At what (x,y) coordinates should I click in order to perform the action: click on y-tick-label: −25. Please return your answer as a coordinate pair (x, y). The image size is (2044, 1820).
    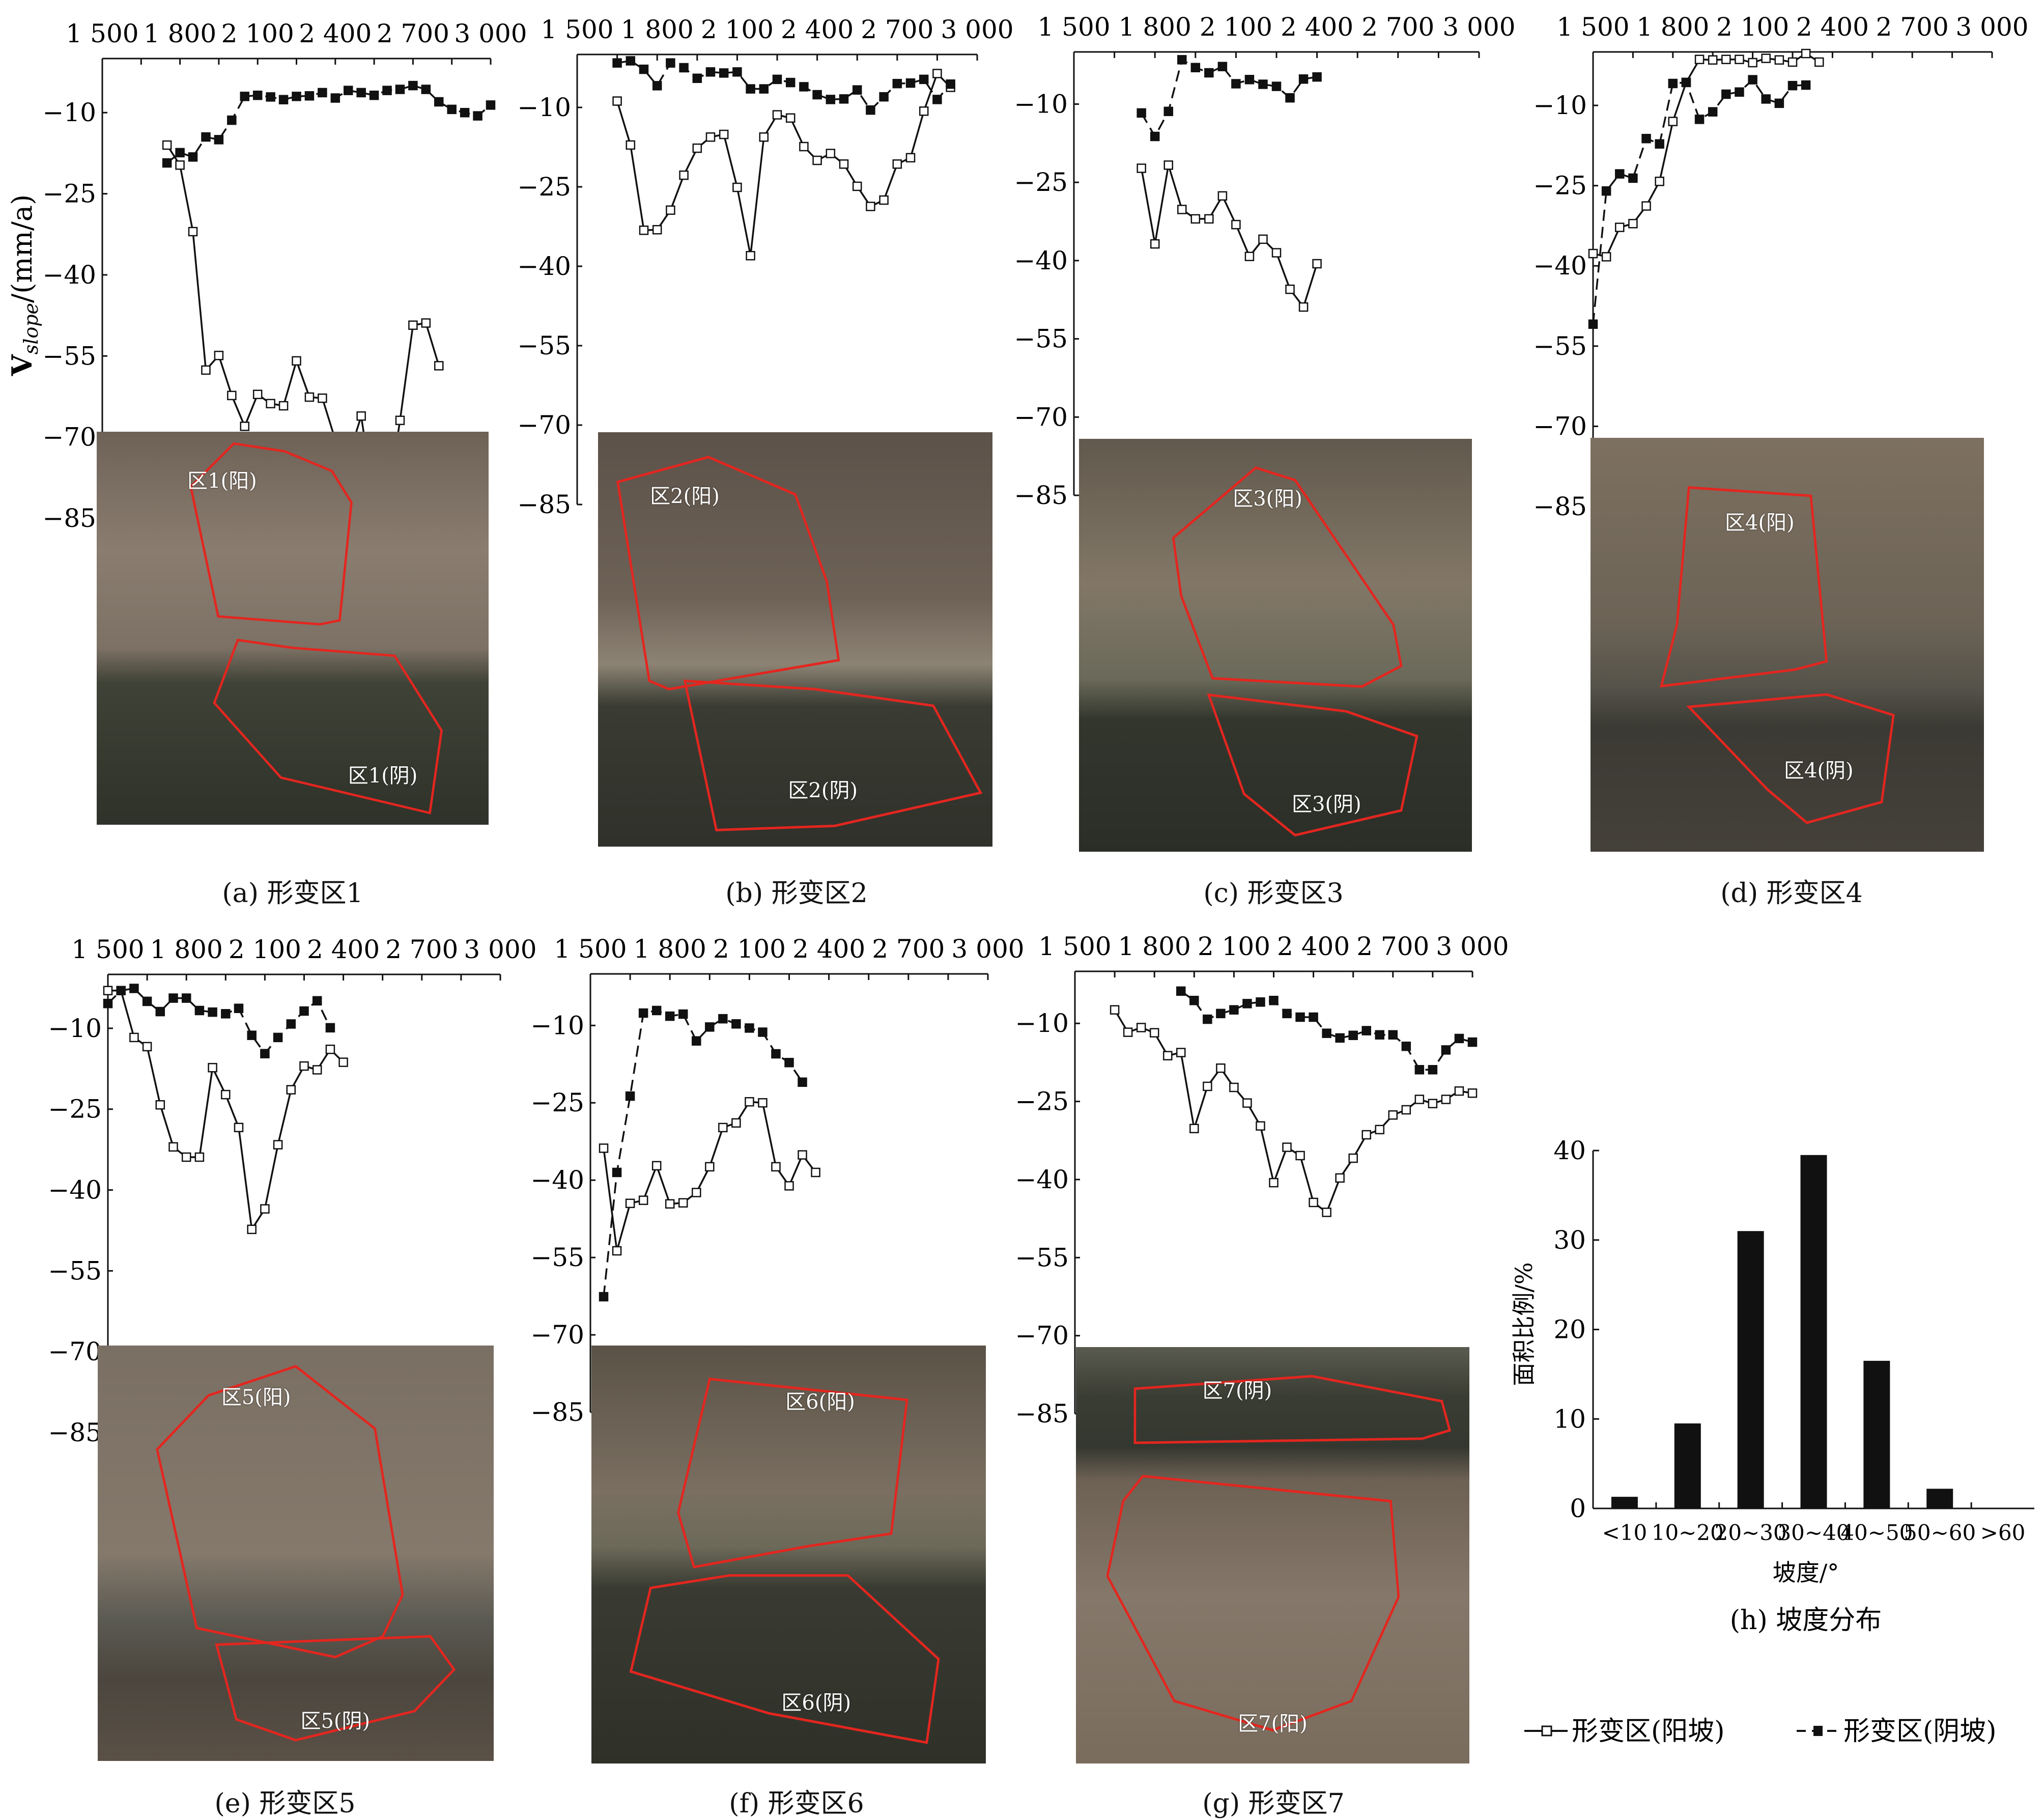
    Looking at the image, I should click on (75, 1109).